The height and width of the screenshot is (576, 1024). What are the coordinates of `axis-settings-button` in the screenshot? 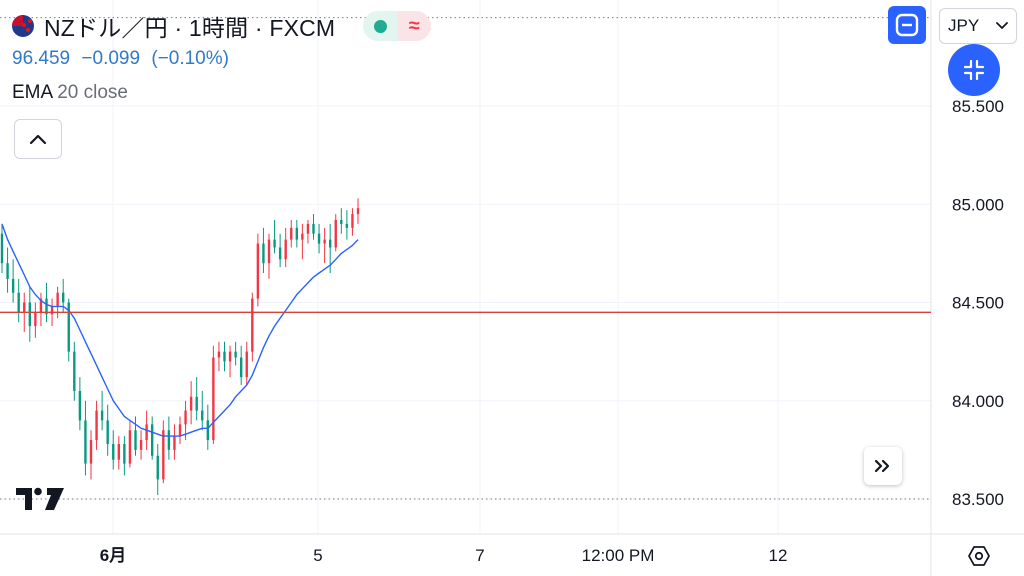 It's located at (979, 556).